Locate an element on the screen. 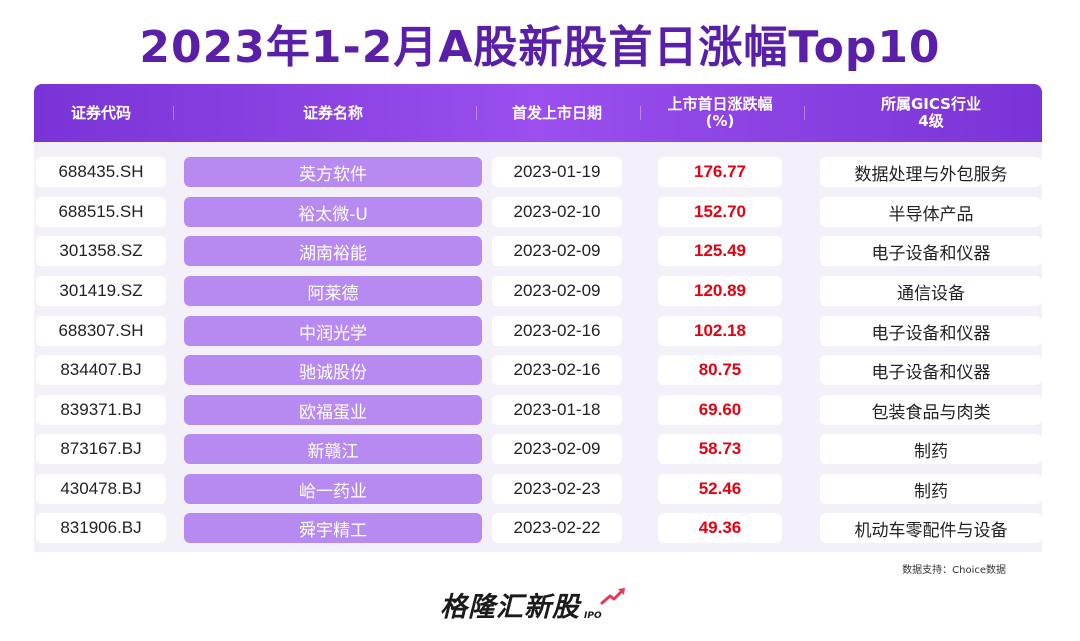 Image resolution: width=1080 pixels, height=641 pixels. header-name: 证券名称 is located at coordinates (333, 113).